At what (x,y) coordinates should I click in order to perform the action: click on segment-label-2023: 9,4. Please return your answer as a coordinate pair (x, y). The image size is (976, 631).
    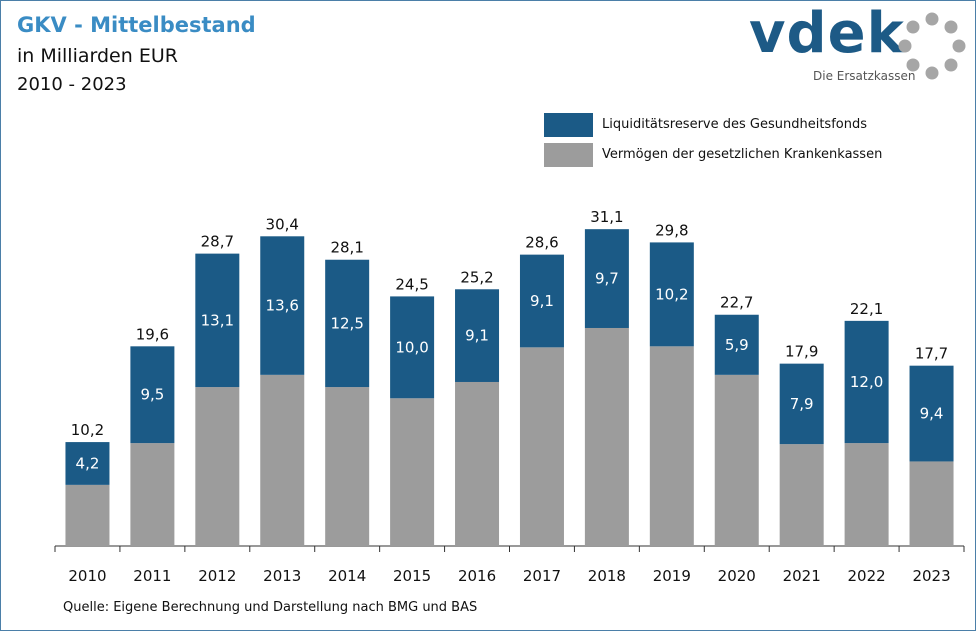
    Looking at the image, I should click on (932, 414).